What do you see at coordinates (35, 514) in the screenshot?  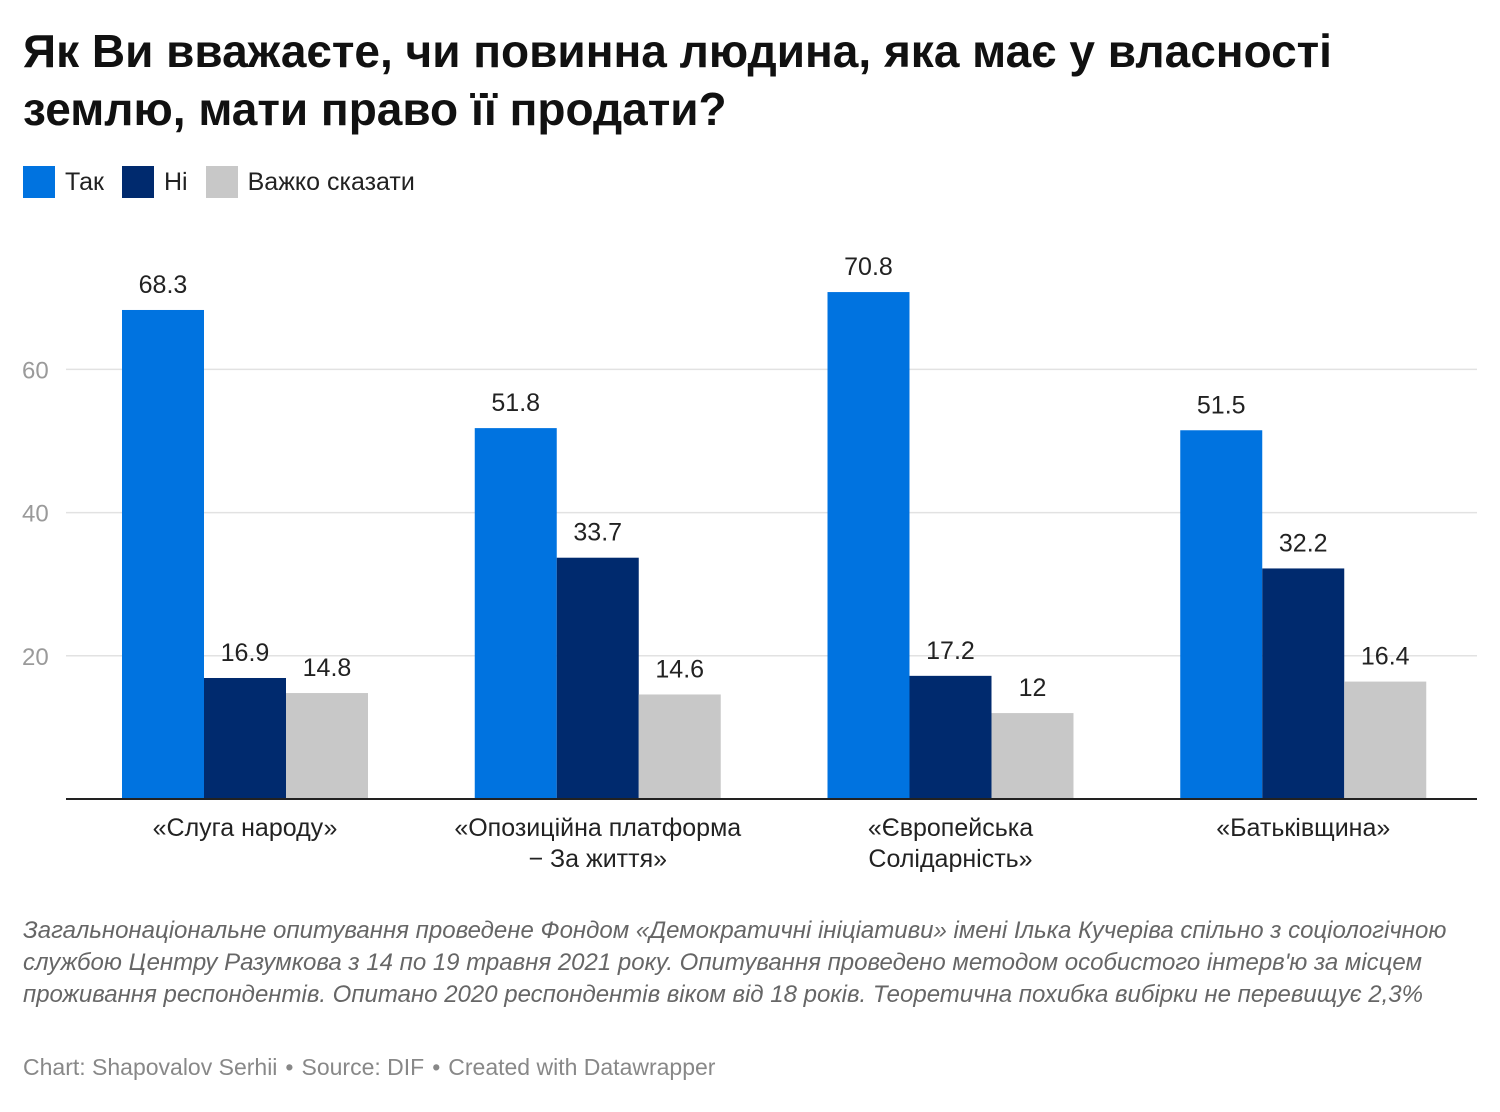 I see `y-tick-label: 40` at bounding box center [35, 514].